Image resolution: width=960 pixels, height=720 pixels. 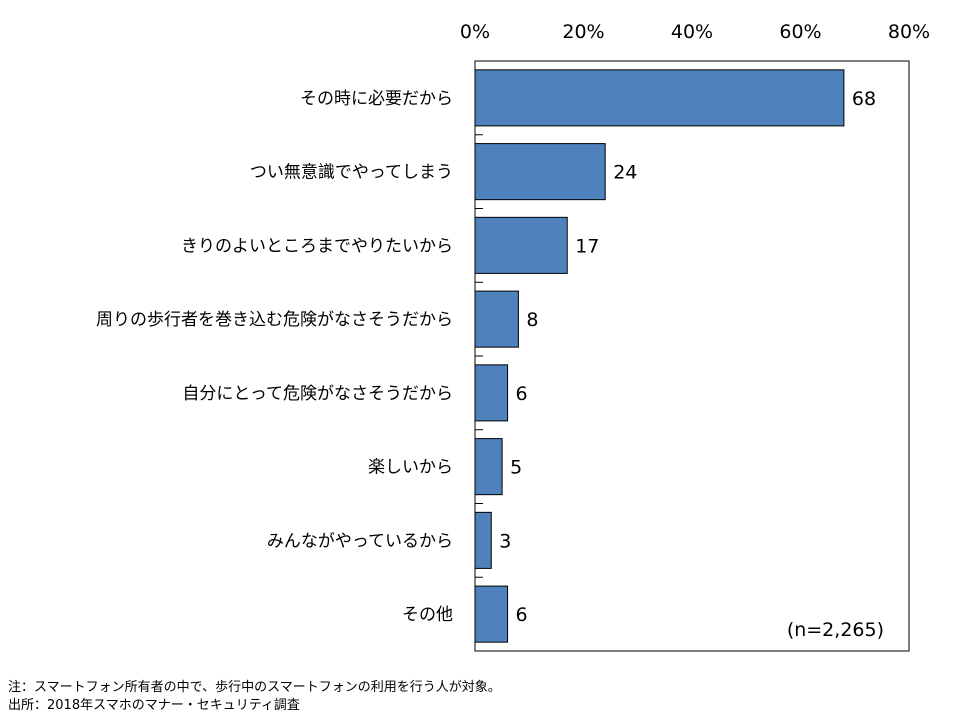 What do you see at coordinates (475, 32) in the screenshot?
I see `x-tick-label: 0%` at bounding box center [475, 32].